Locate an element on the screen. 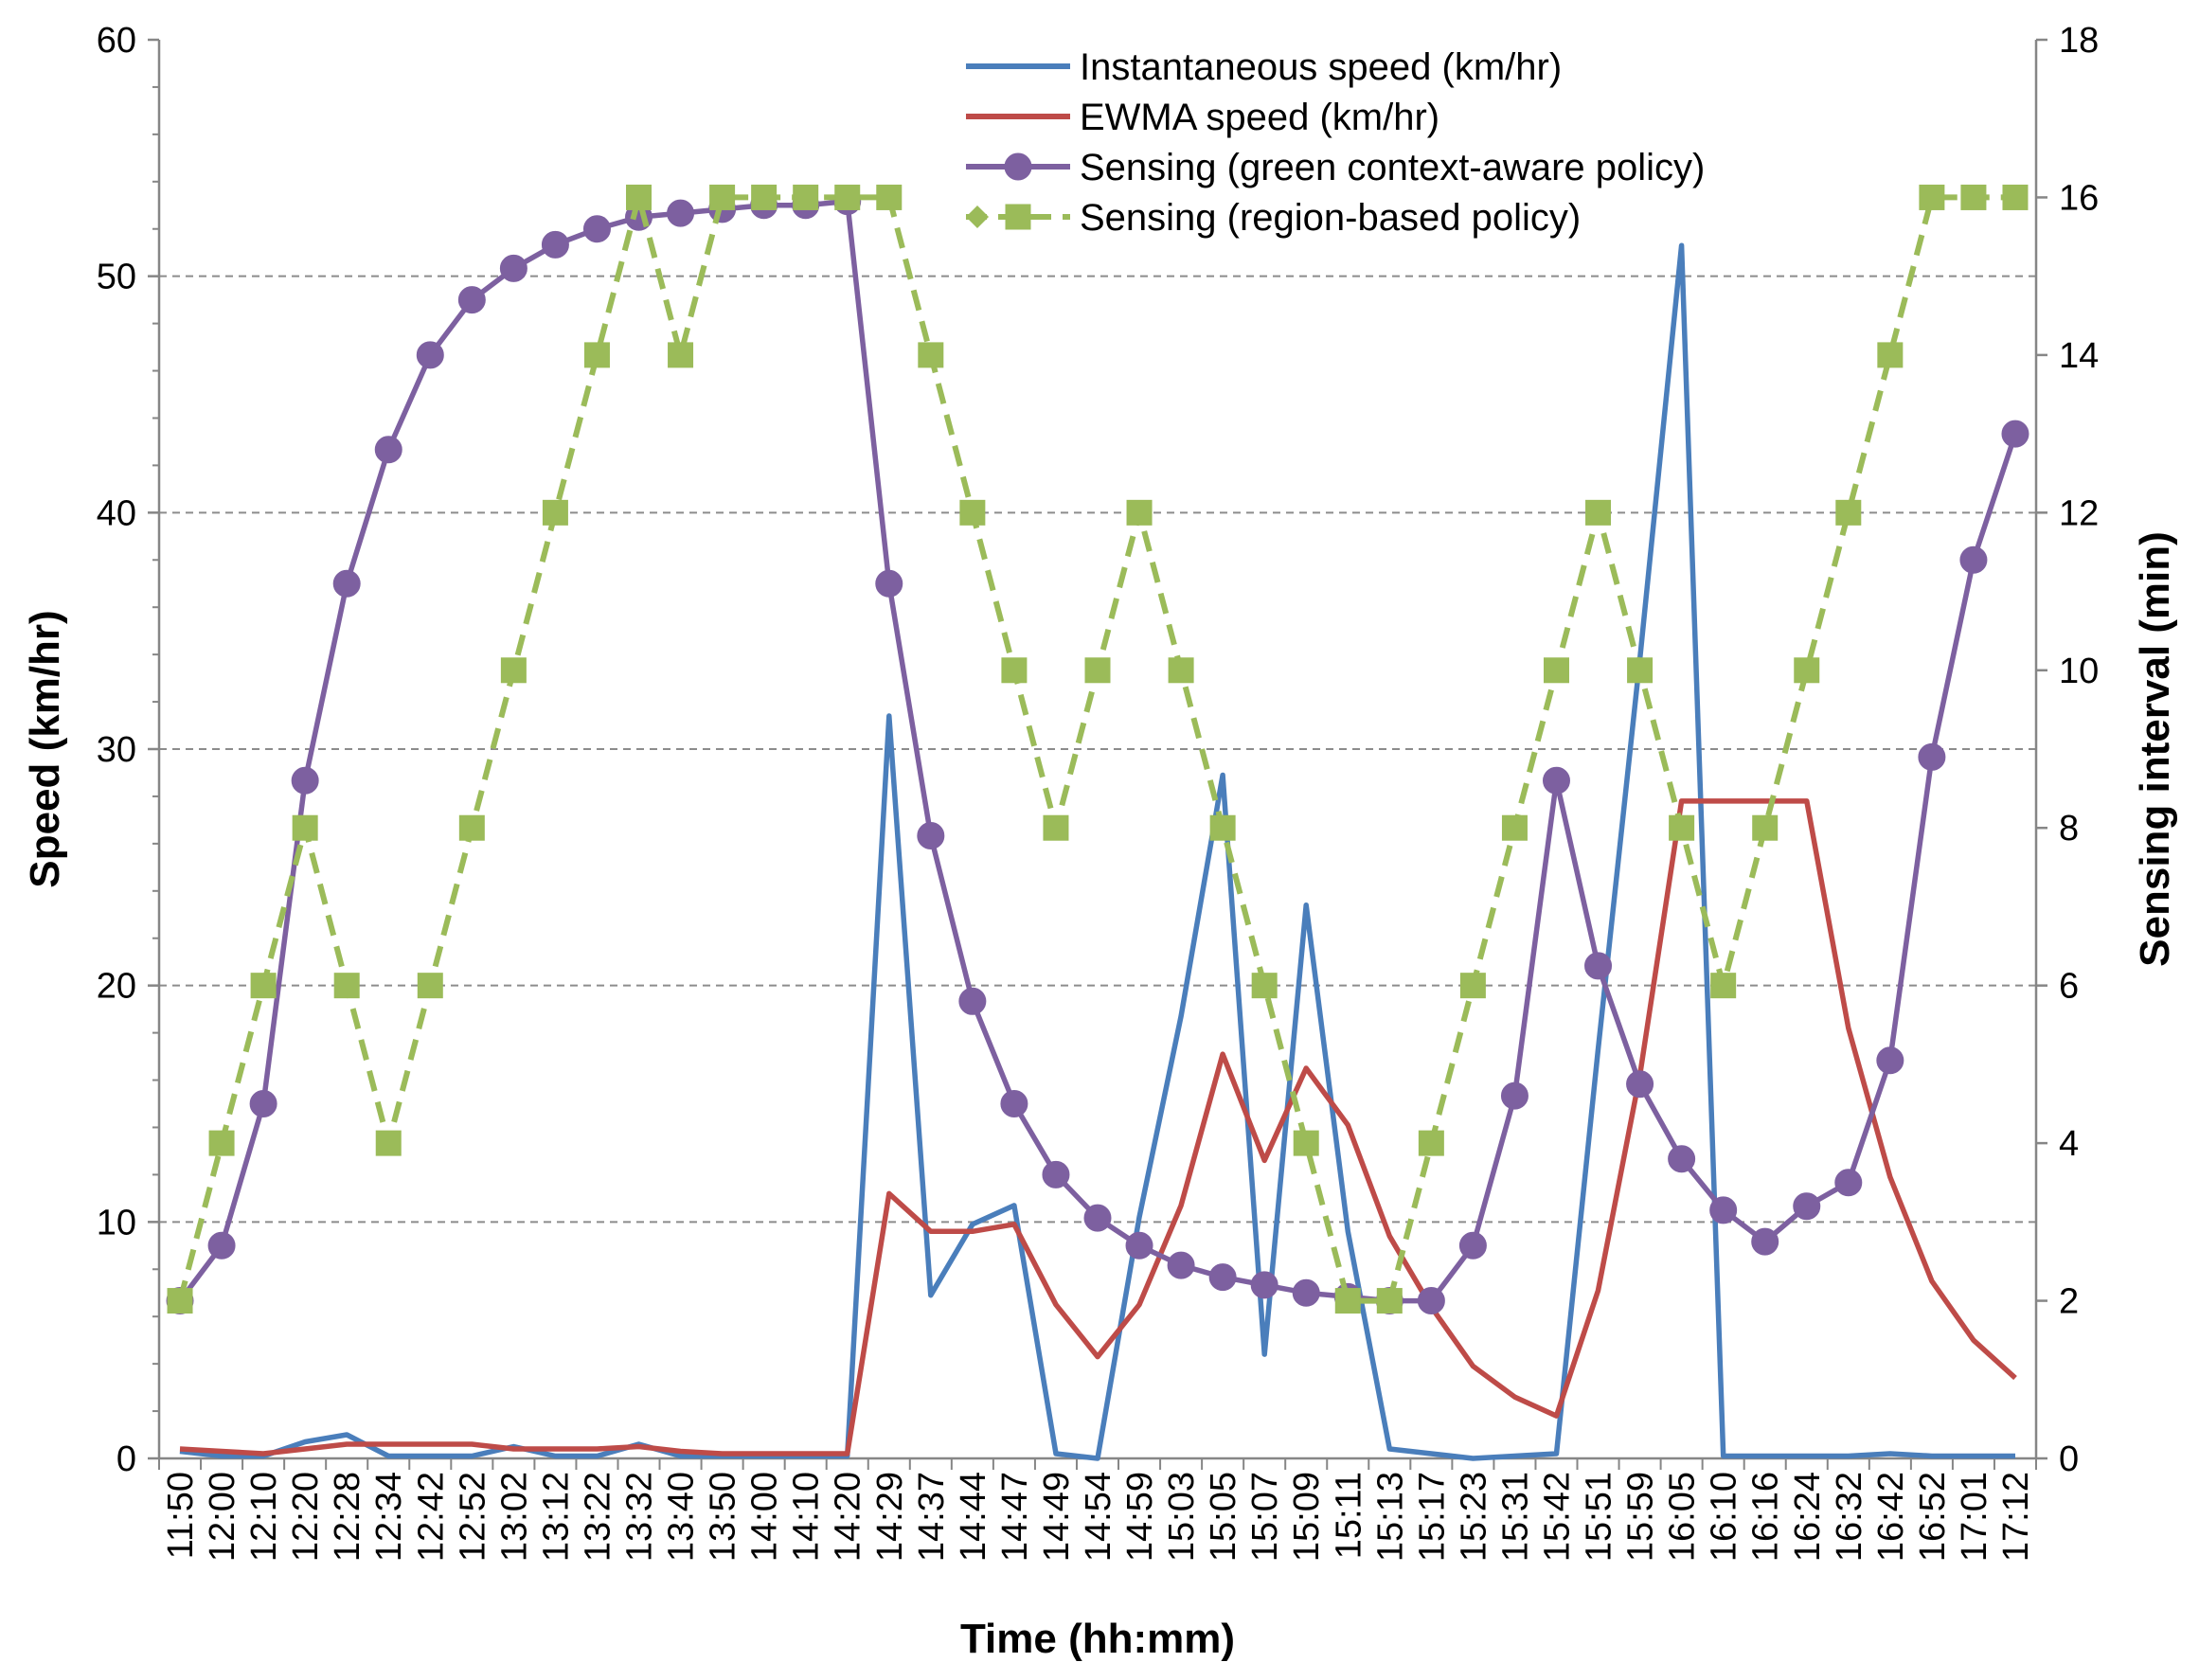 The height and width of the screenshot is (1680, 2199). x-tick-label: 13:22 is located at coordinates (597, 1517).